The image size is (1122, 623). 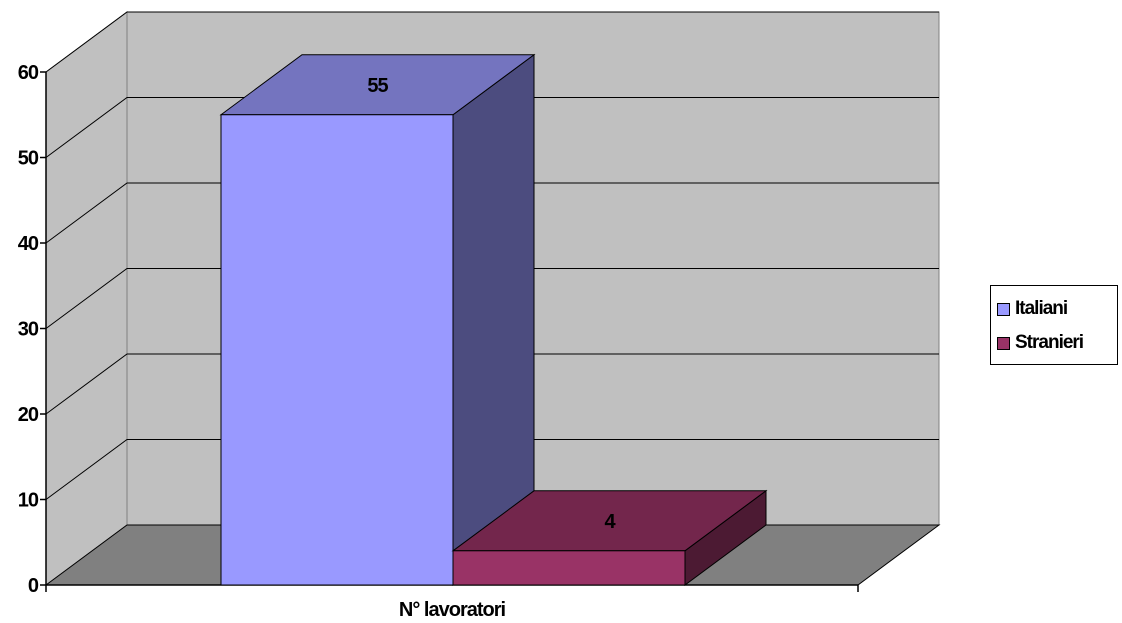 What do you see at coordinates (28, 501) in the screenshot?
I see `y-tick-label-10: 10` at bounding box center [28, 501].